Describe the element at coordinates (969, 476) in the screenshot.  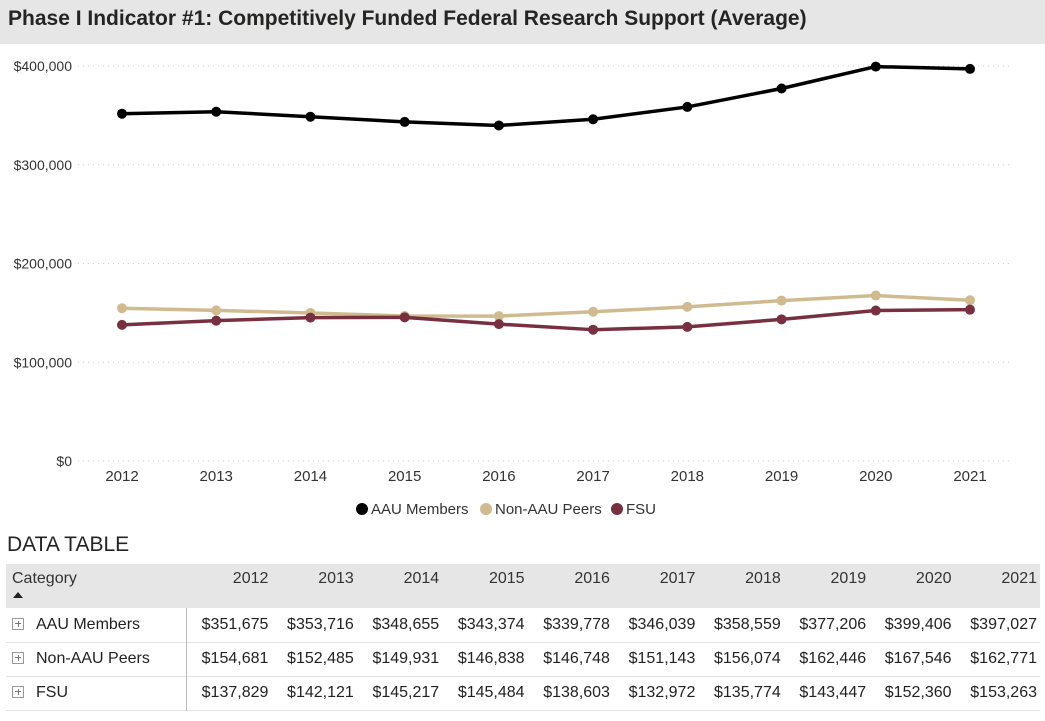
I see `x-tick-label: 2021` at that location.